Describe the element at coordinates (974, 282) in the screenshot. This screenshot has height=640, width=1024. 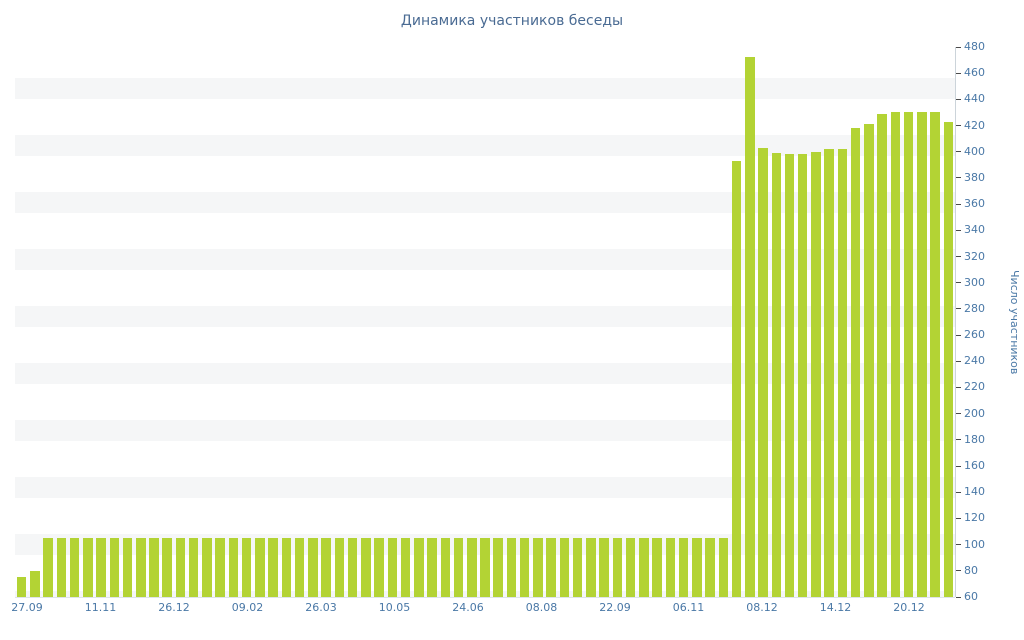
I see `y-tick-label: 300` at that location.